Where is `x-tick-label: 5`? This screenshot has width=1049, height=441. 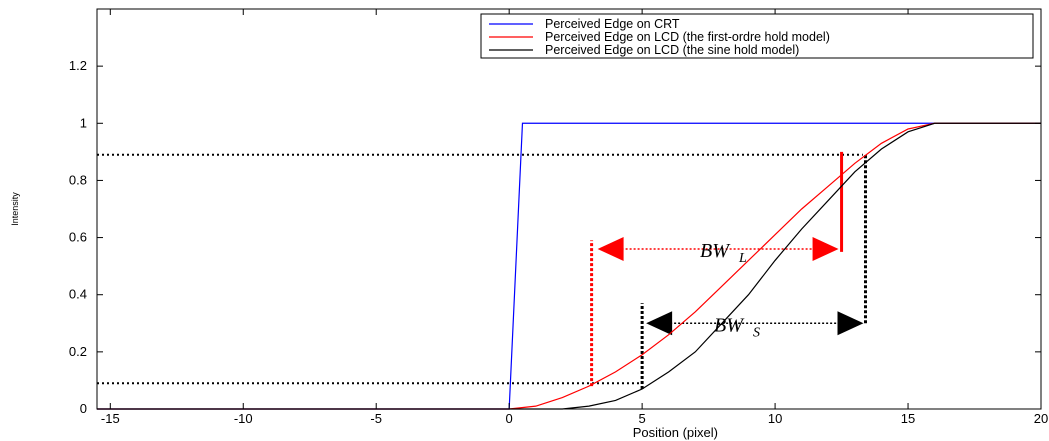
x-tick-label: 5 is located at coordinates (642, 418).